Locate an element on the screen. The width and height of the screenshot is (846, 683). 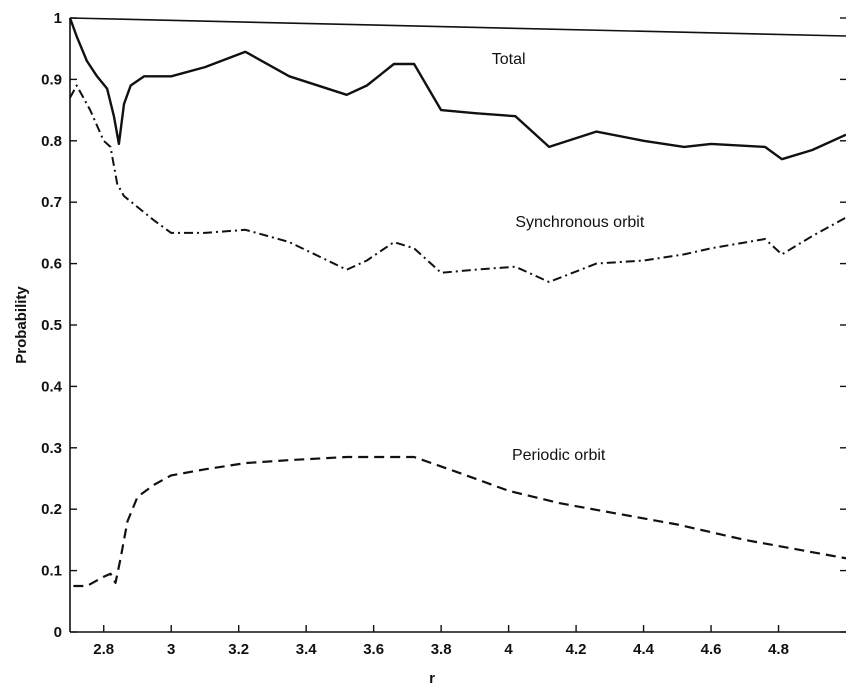
y-tick-label: 0.4 is located at coordinates (52, 386).